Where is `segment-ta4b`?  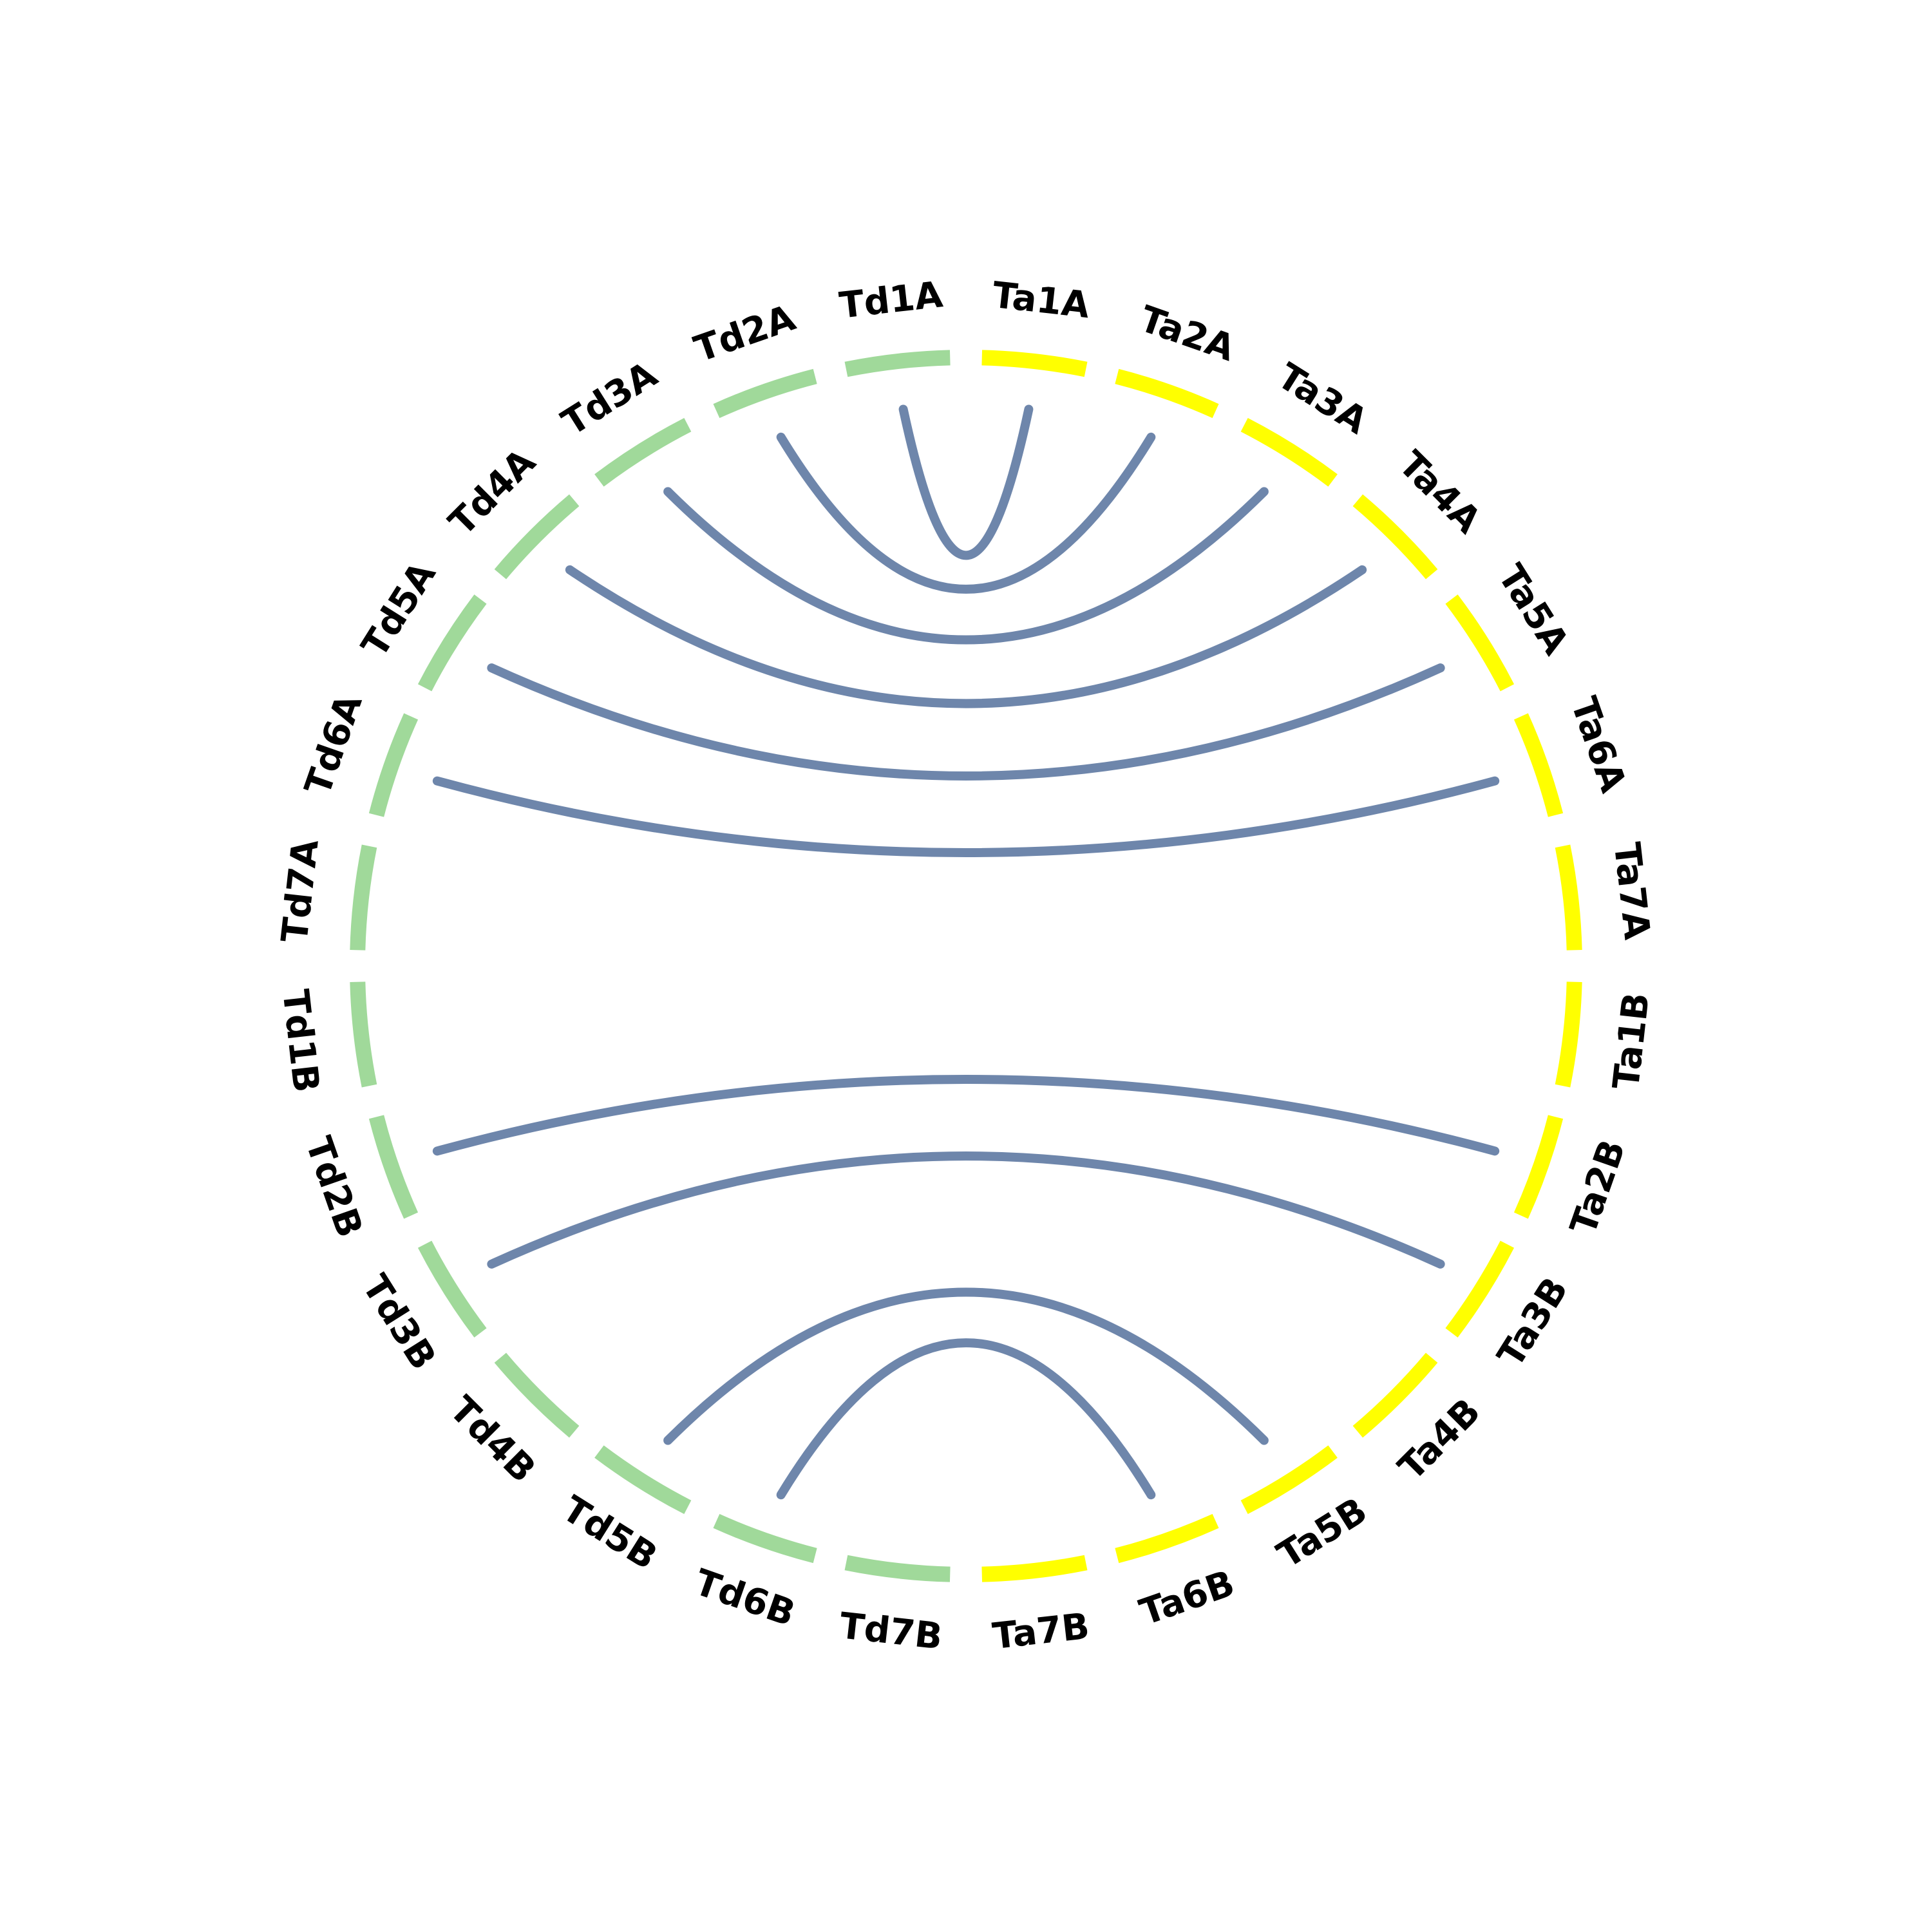 segment-ta4b is located at coordinates (1395, 1395).